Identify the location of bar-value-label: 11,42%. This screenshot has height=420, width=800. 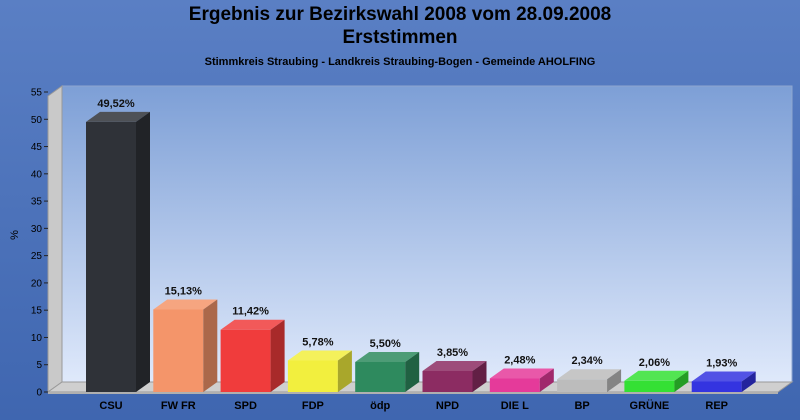
(250, 312).